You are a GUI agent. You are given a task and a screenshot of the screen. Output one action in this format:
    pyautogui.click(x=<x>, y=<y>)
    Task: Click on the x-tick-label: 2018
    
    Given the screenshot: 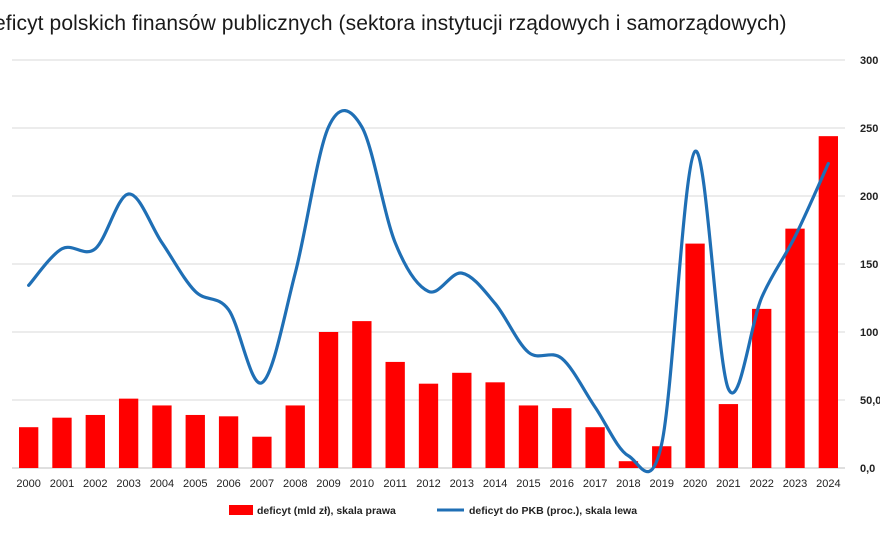 What is the action you would take?
    pyautogui.click(x=628, y=484)
    